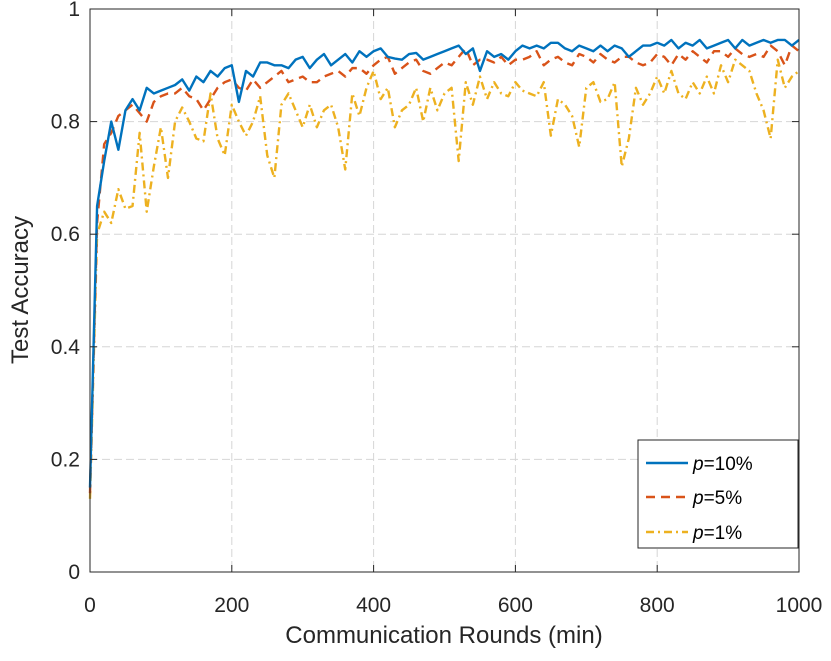  What do you see at coordinates (723, 533) in the screenshot?
I see `legend-value-p1: =1%` at bounding box center [723, 533].